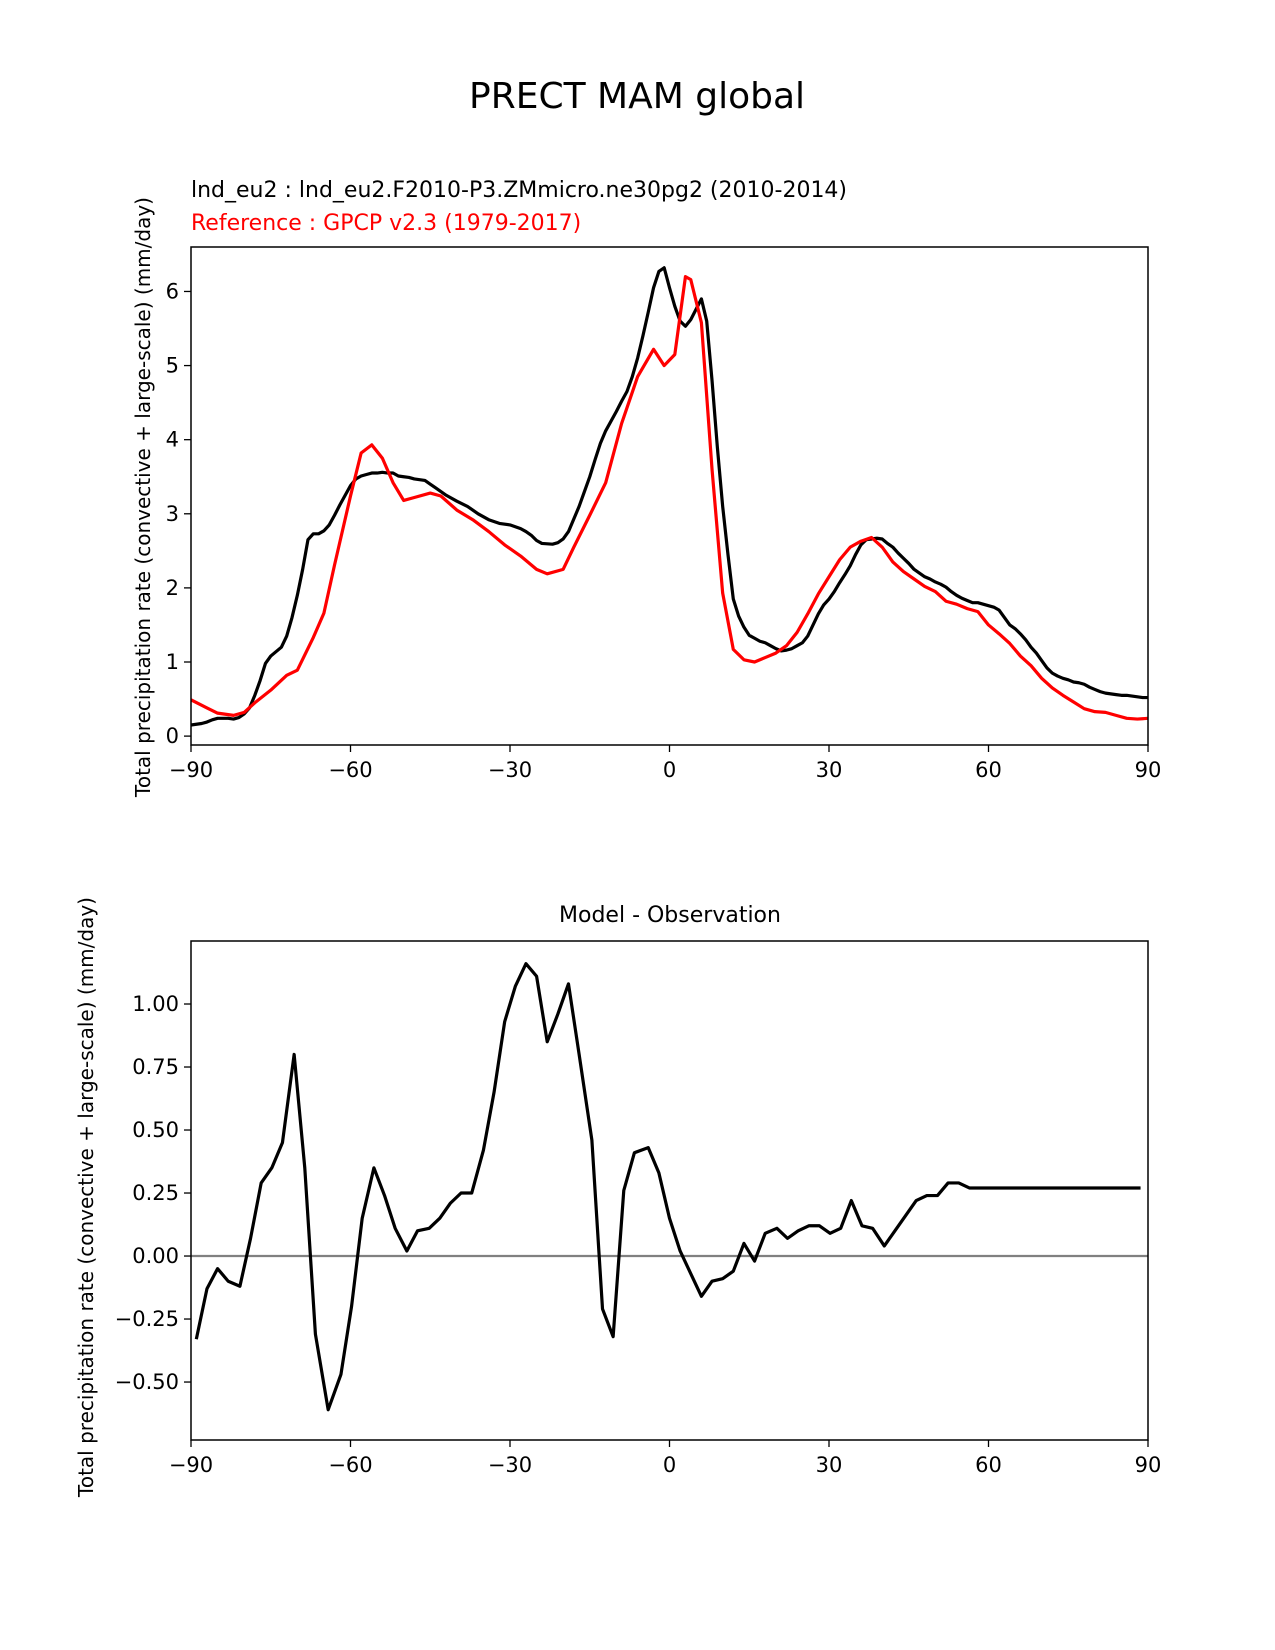  I want to click on y-tick-label: 1, so click(172, 662).